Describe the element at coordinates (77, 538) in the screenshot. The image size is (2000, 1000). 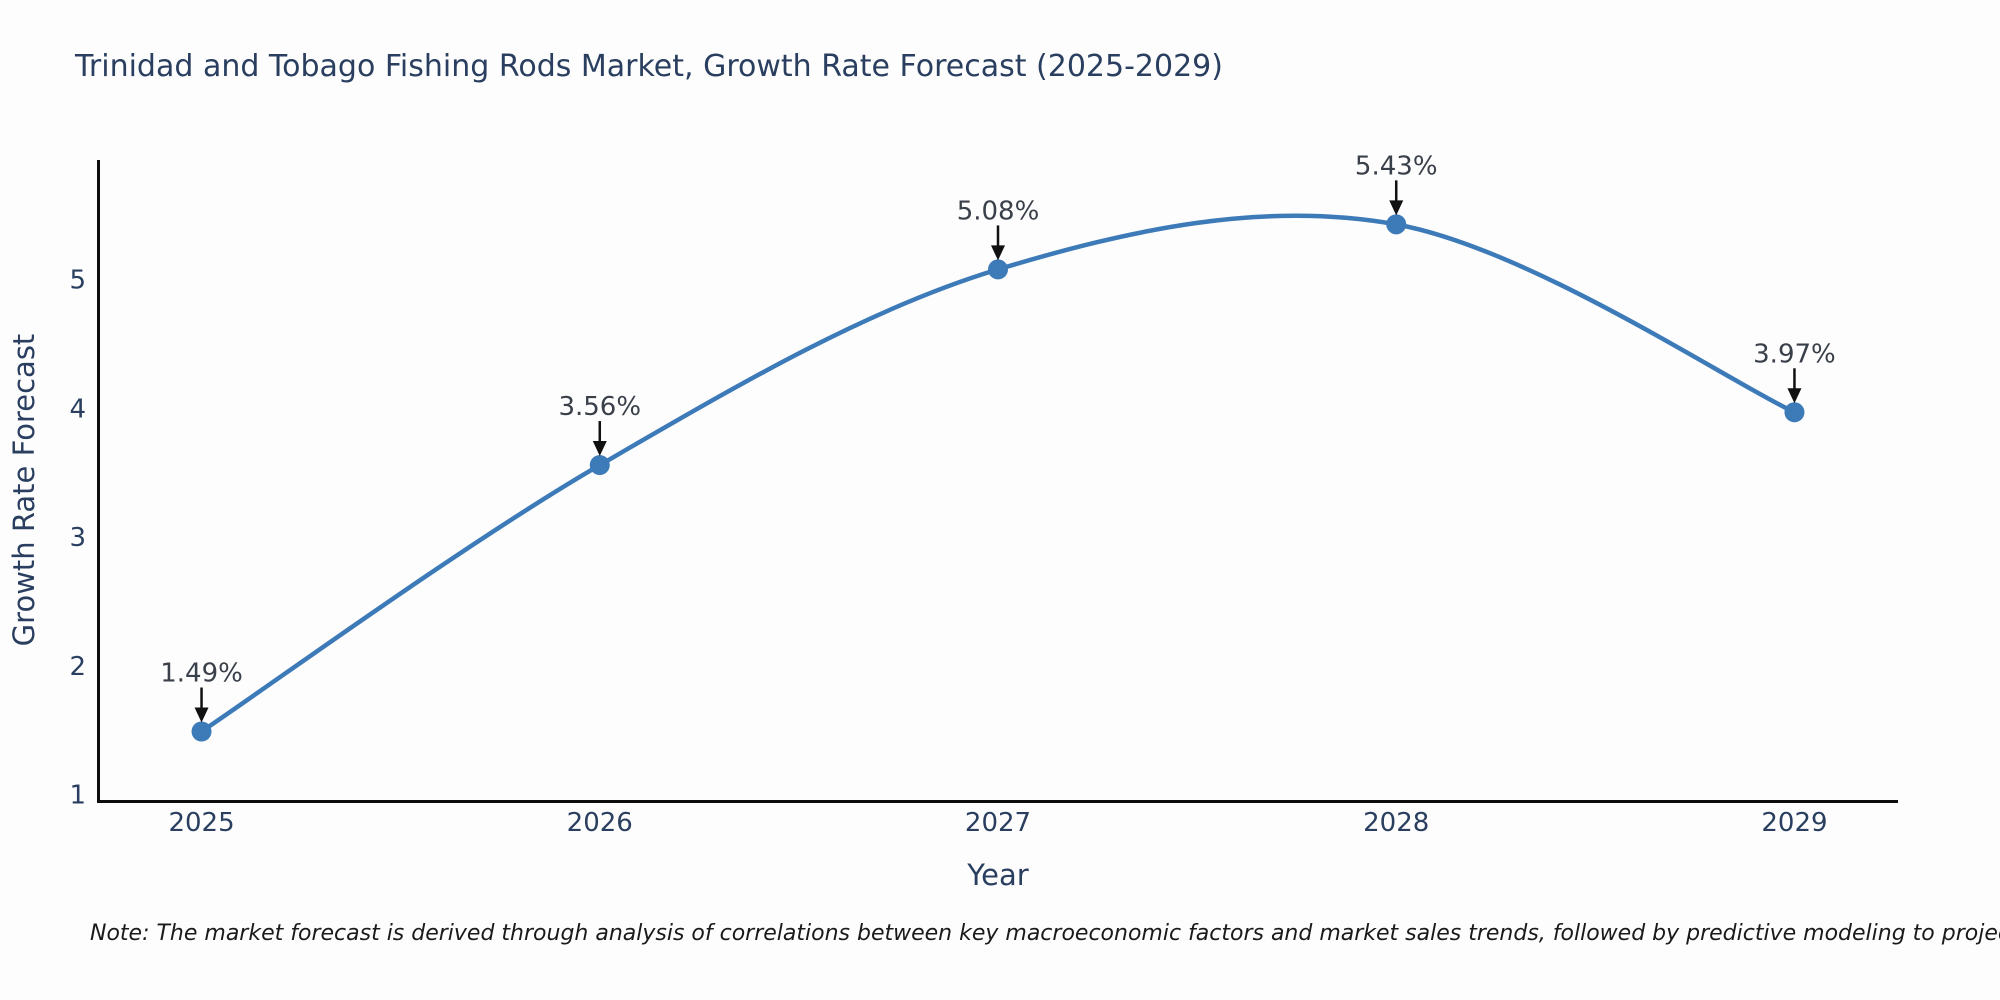
I see `y-tick-label: 3` at that location.